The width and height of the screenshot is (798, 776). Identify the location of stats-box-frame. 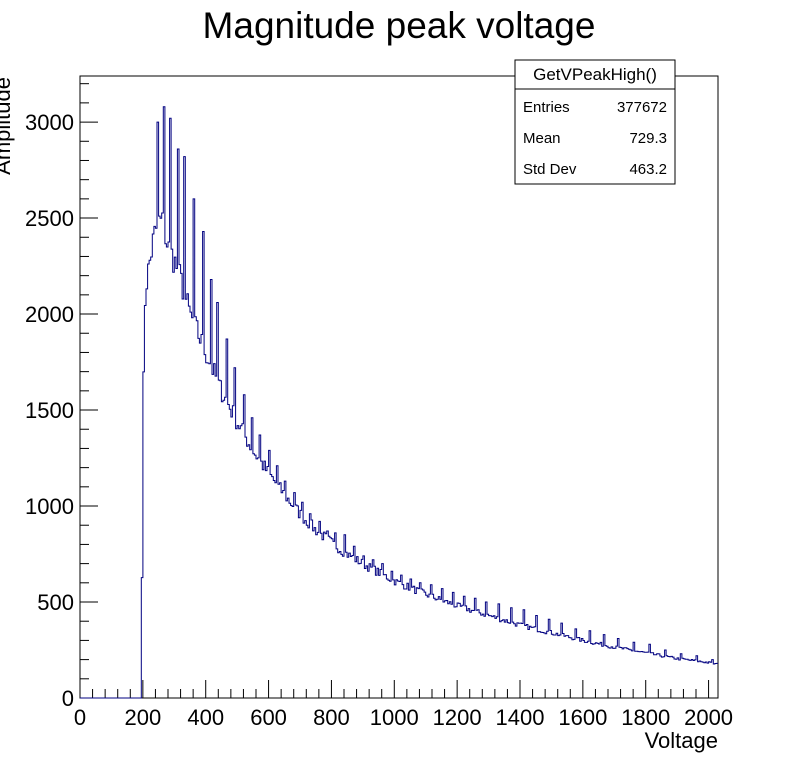
(595, 122).